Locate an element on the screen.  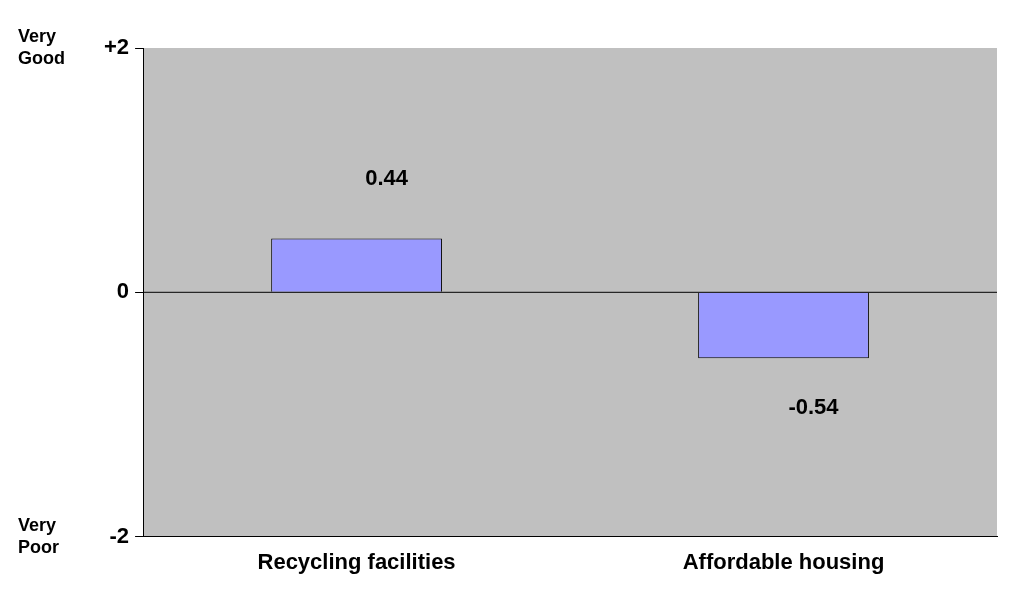
x-tick-label: Recycling facilities is located at coordinates (356, 561).